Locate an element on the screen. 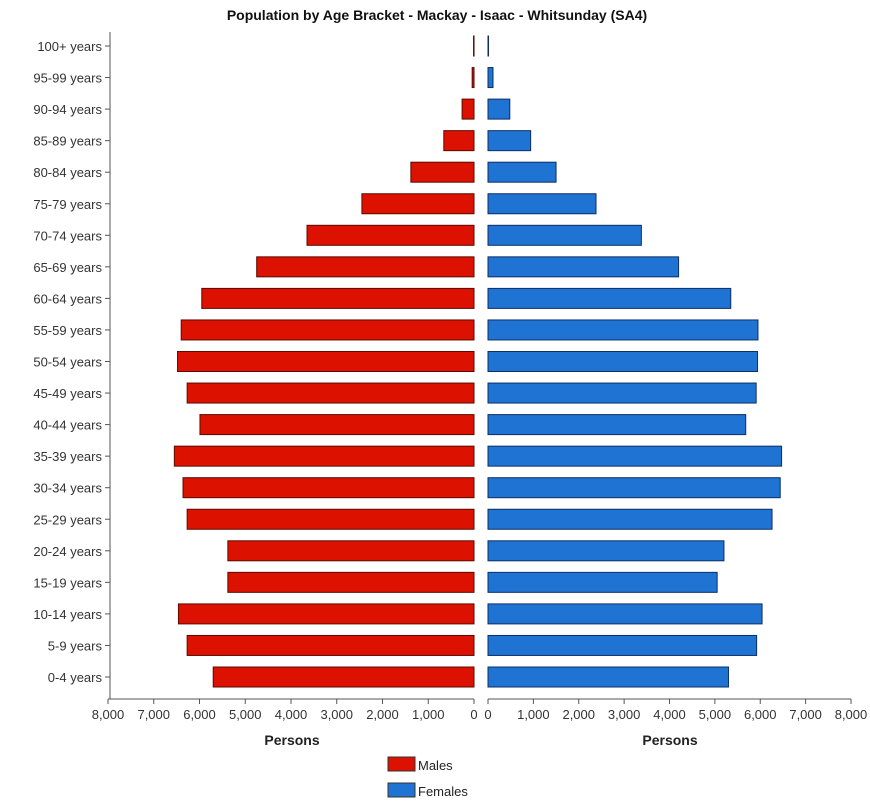  y-tick-label: 45-49 years is located at coordinates (67, 393).